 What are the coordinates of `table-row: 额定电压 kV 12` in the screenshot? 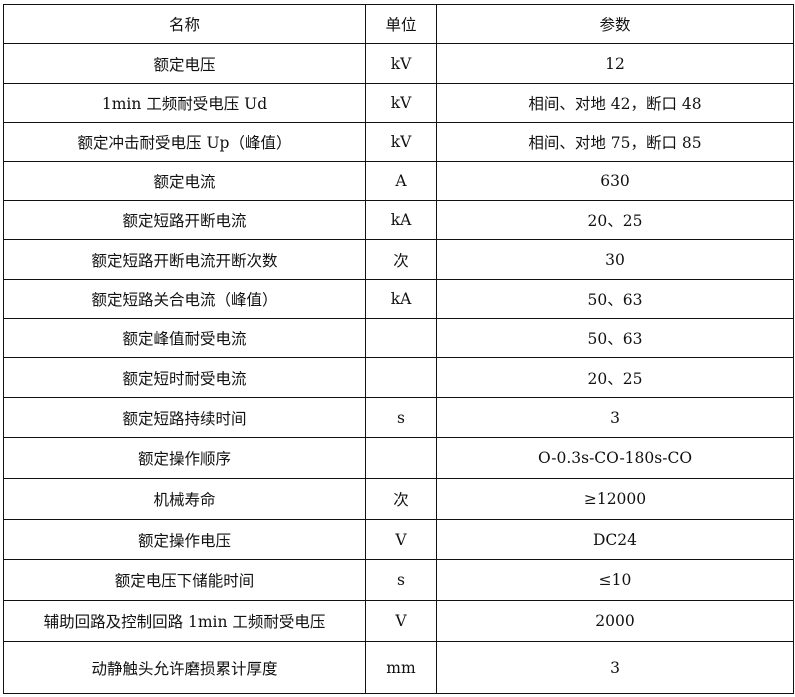 It's located at (398, 63).